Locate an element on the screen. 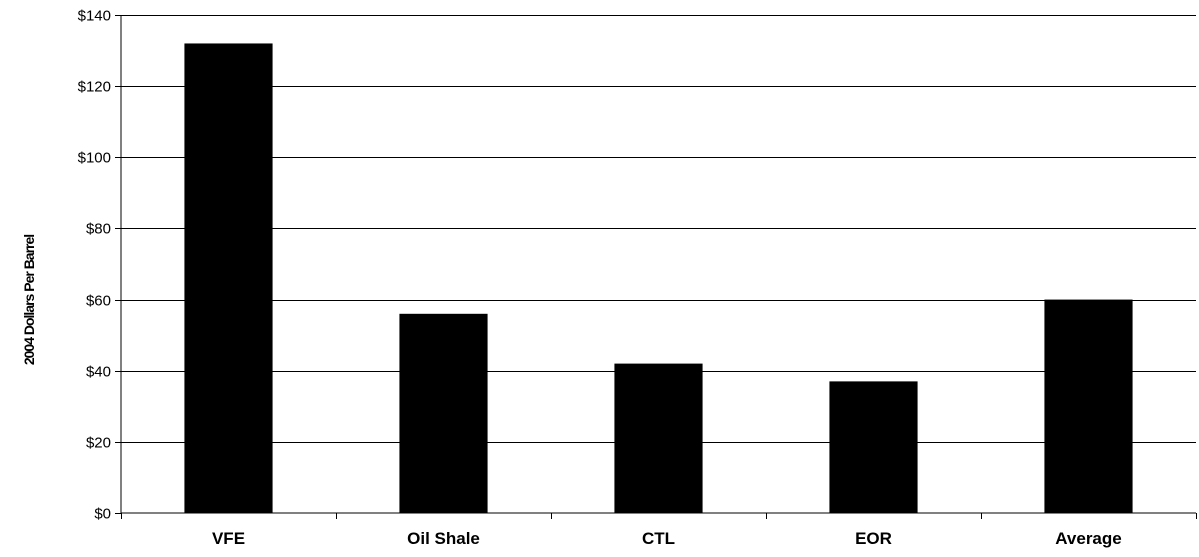  y-tick-label: $140 is located at coordinates (94, 16).